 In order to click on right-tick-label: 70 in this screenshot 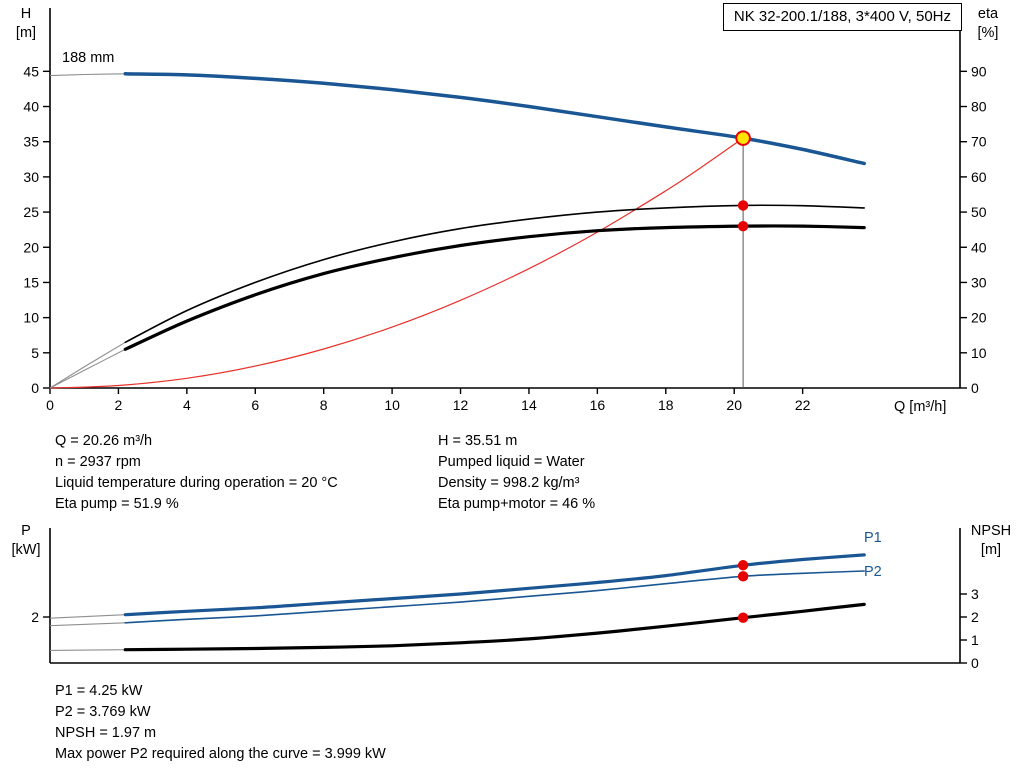, I will do `click(979, 142)`.